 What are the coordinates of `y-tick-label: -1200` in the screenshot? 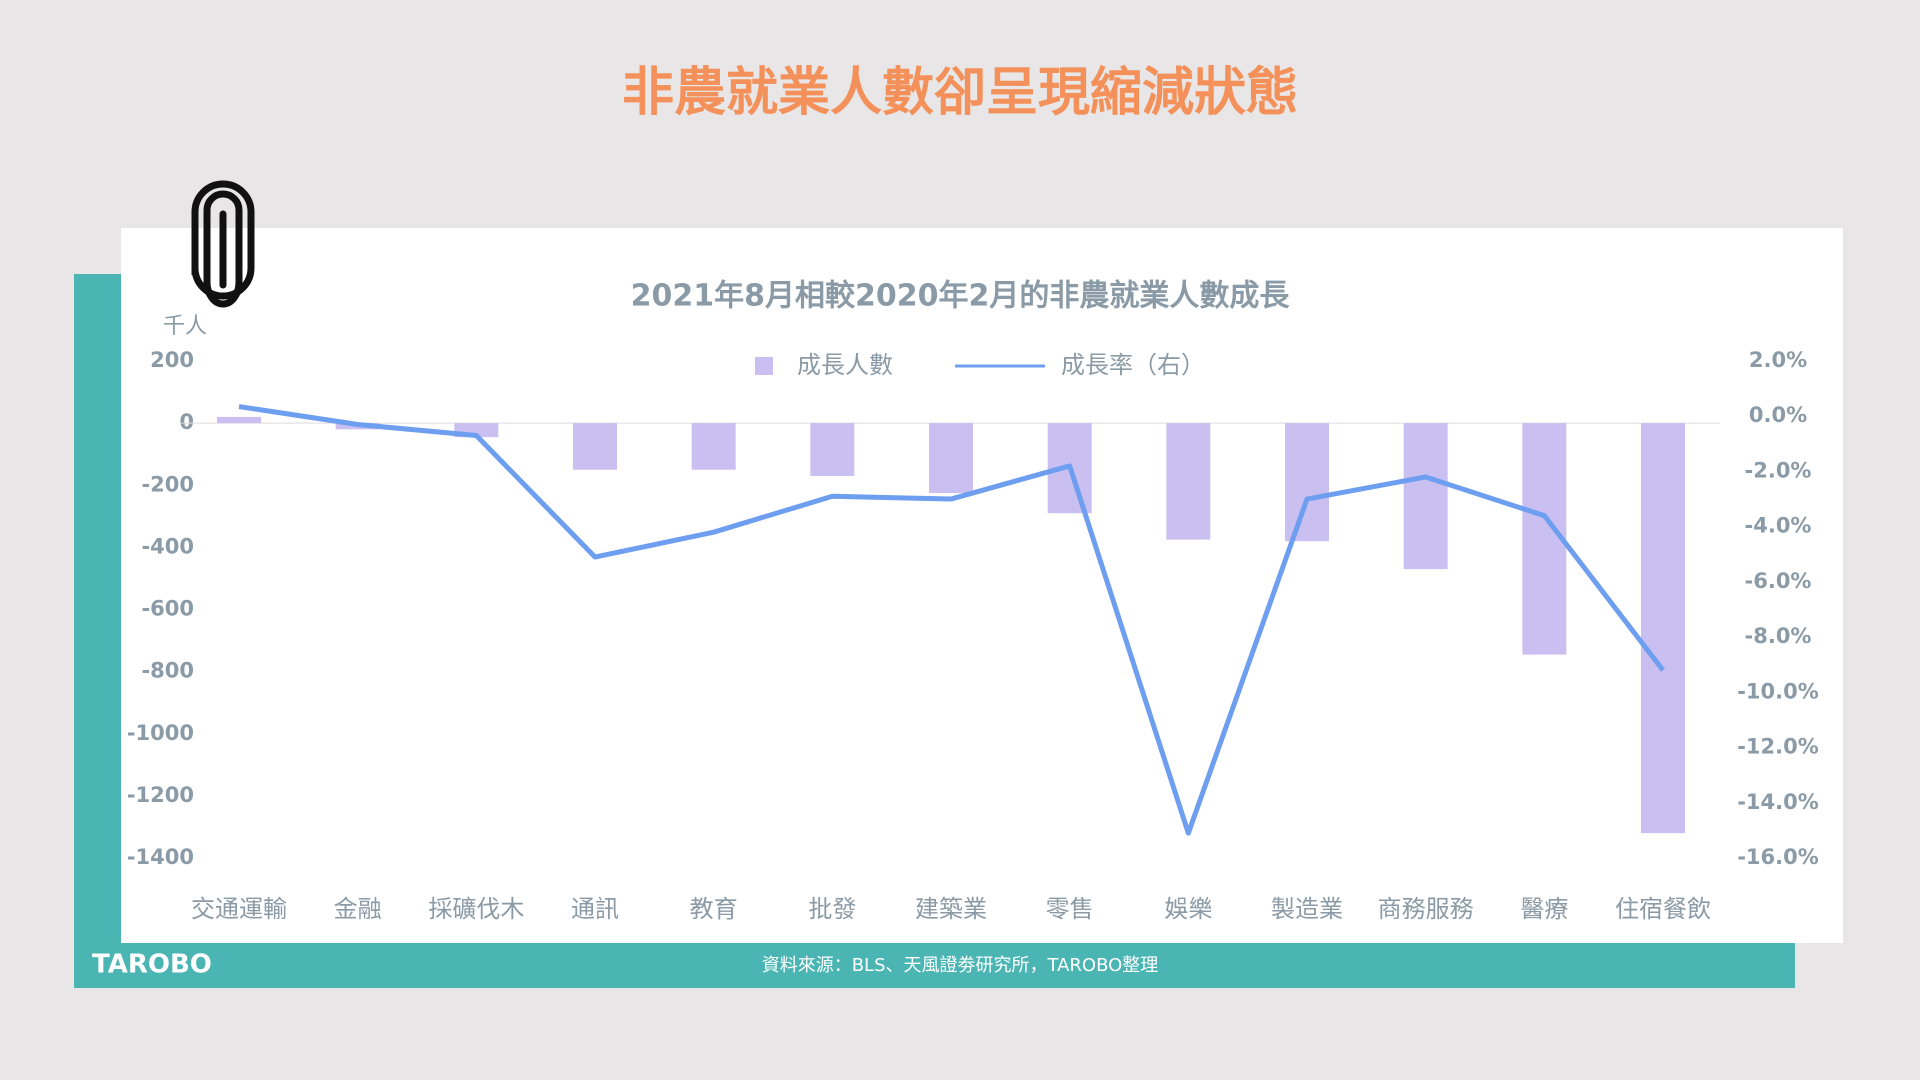 It's located at (160, 795).